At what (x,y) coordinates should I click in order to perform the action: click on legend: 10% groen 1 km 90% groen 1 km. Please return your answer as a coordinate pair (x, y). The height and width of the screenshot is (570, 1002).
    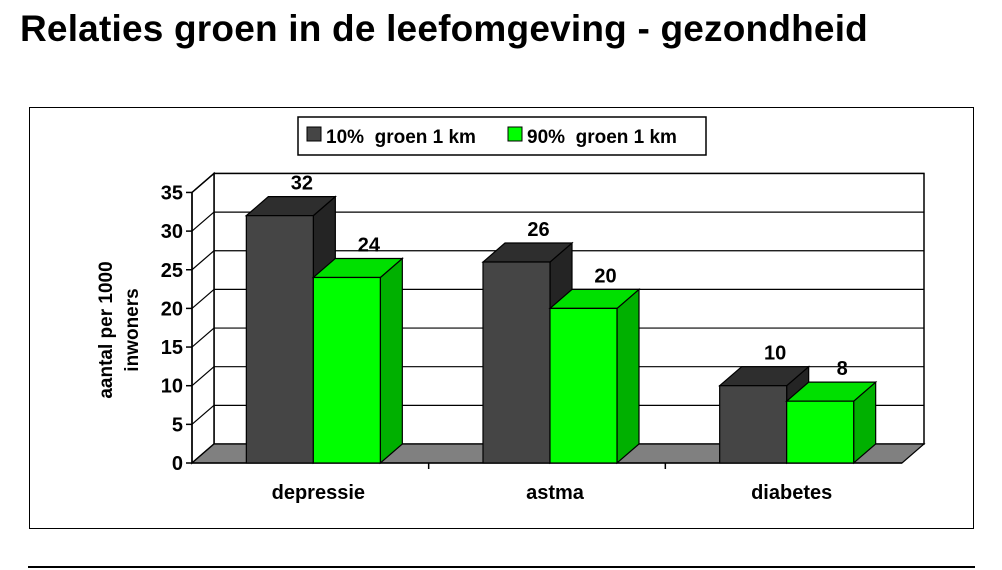
    Looking at the image, I should click on (502, 136).